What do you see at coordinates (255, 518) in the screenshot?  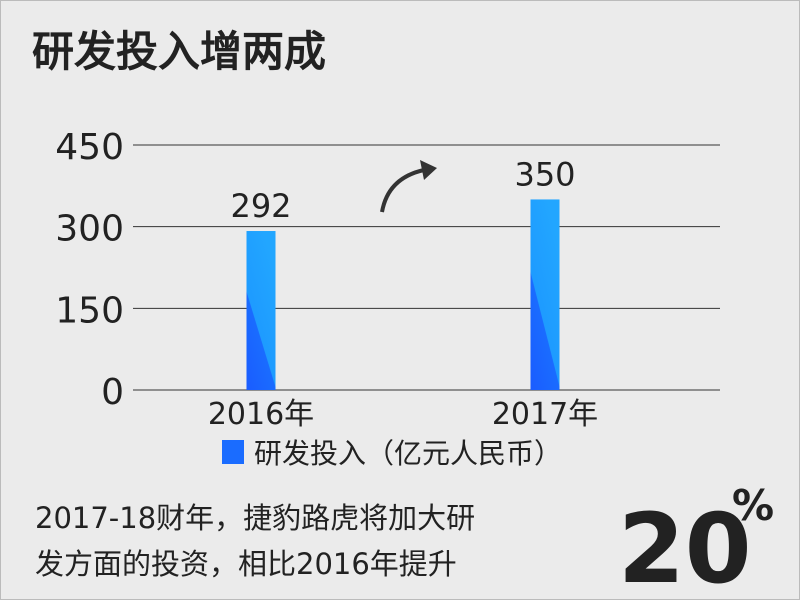 I see `caption-line: 2017-18财年，捷豹路虎将加大研` at bounding box center [255, 518].